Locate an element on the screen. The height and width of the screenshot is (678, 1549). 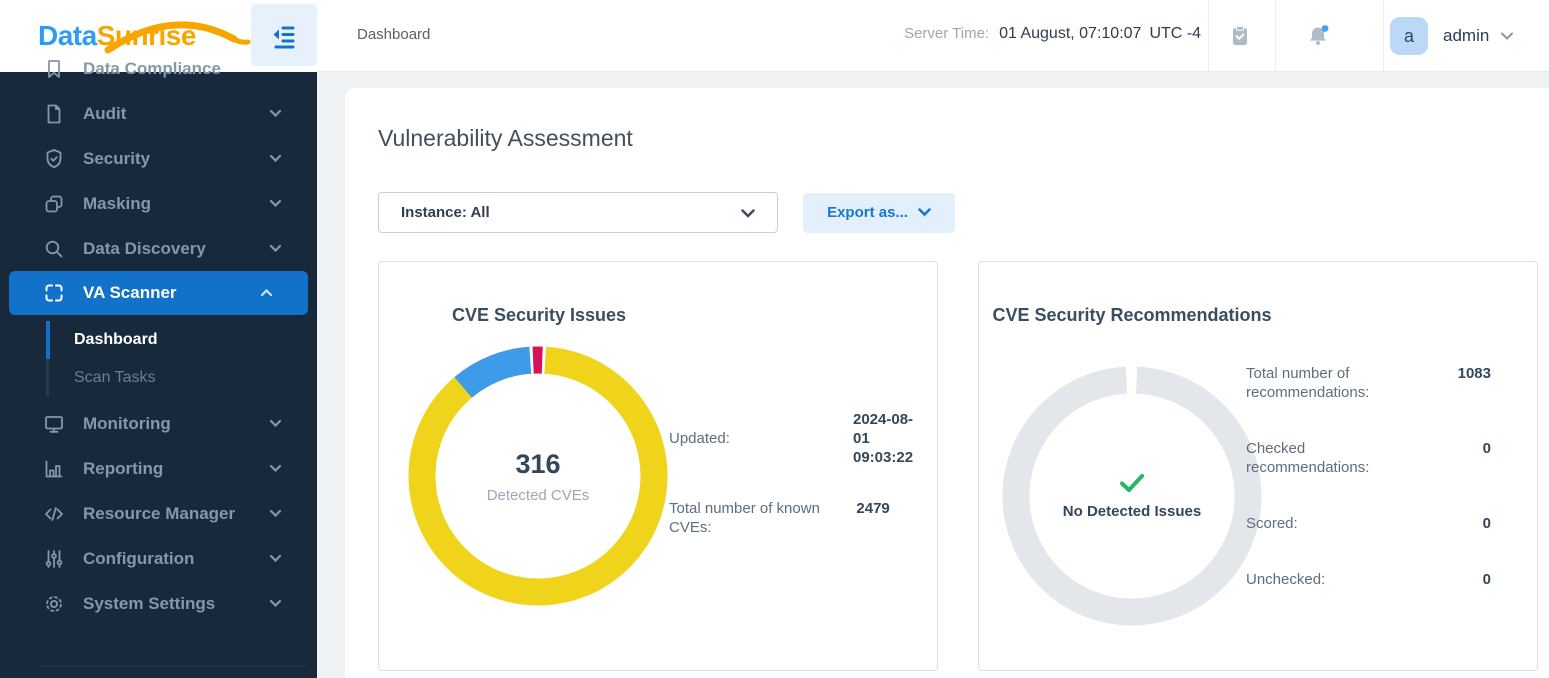
donut-svg is located at coordinates (1132, 496).